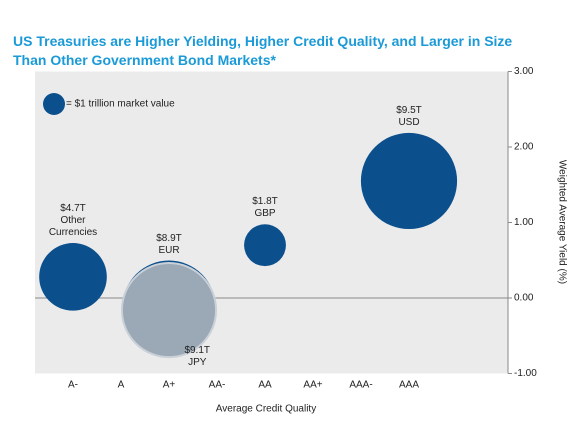 The height and width of the screenshot is (430, 574). What do you see at coordinates (525, 373) in the screenshot?
I see `y-tick-label: -1.00` at bounding box center [525, 373].